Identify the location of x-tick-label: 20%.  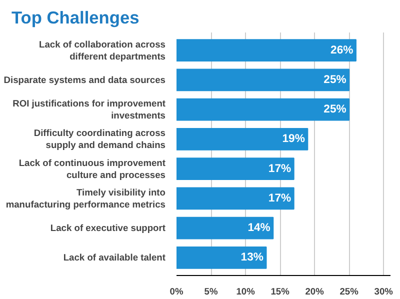
(315, 291).